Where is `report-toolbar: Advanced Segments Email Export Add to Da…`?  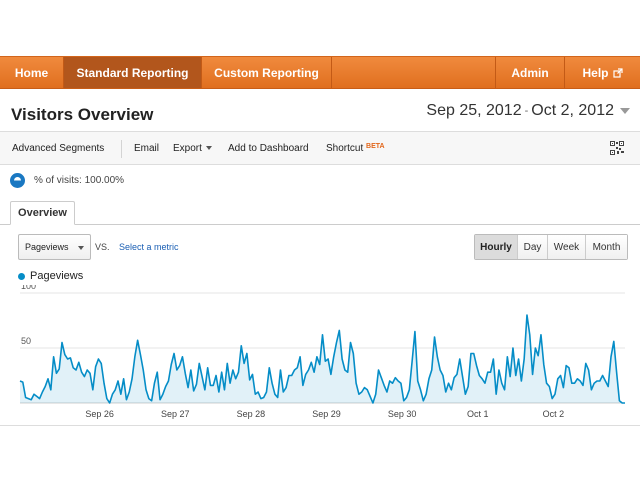
report-toolbar: Advanced Segments Email Export Add to Da… is located at coordinates (320, 148).